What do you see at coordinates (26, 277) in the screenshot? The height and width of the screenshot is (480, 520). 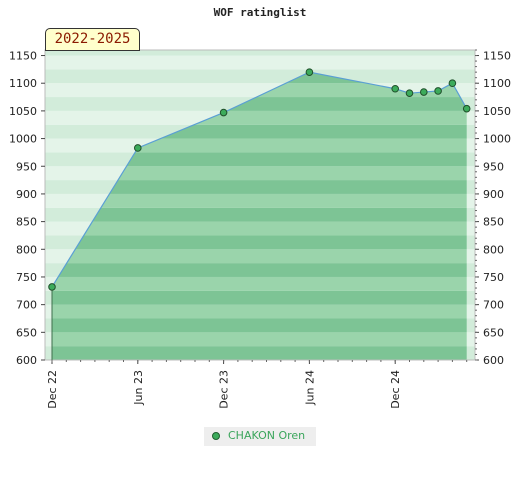 I see `y-tick-label-left: 750` at bounding box center [26, 277].